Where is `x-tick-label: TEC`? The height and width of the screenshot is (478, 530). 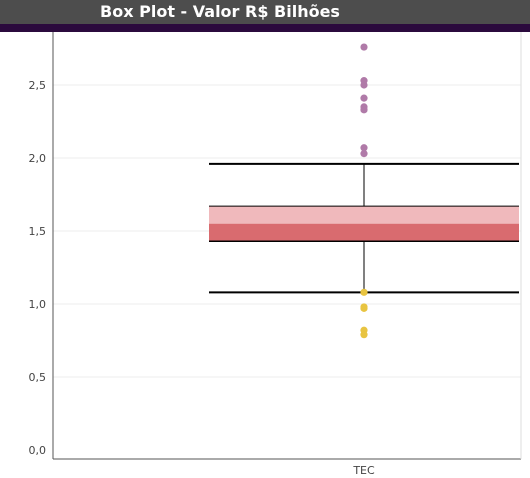
x-tick-label: TEC is located at coordinates (363, 470).